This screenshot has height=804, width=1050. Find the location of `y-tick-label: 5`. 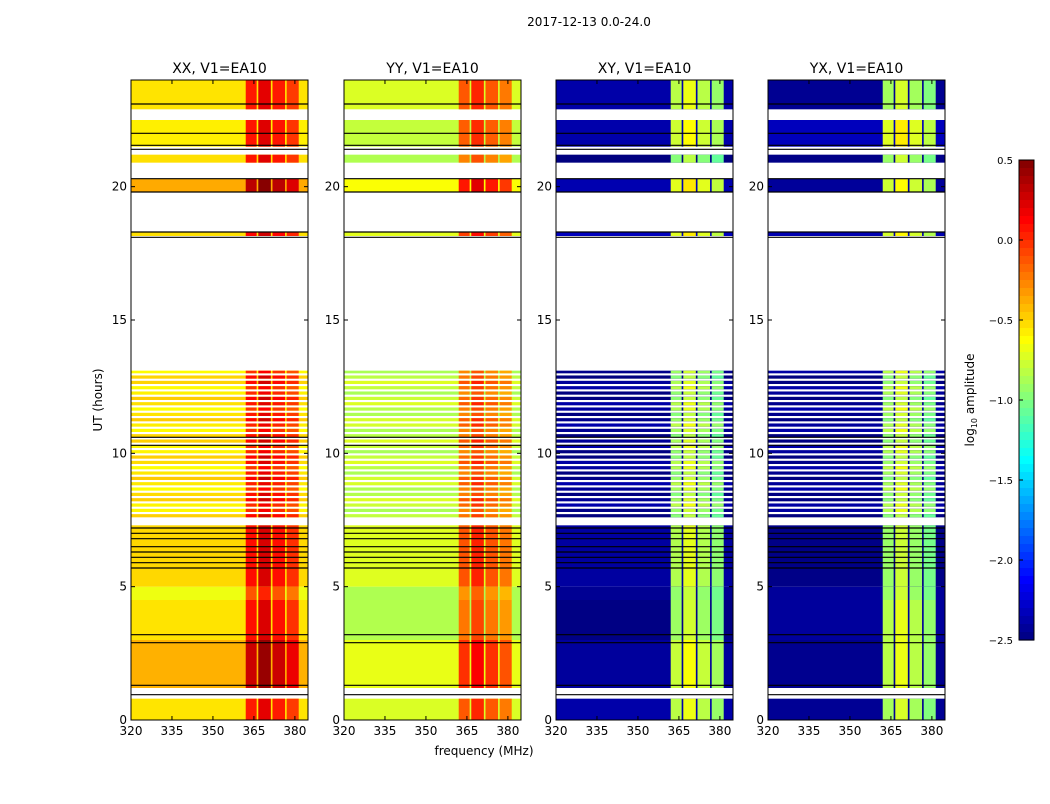

y-tick-label: 5 is located at coordinates (760, 587).